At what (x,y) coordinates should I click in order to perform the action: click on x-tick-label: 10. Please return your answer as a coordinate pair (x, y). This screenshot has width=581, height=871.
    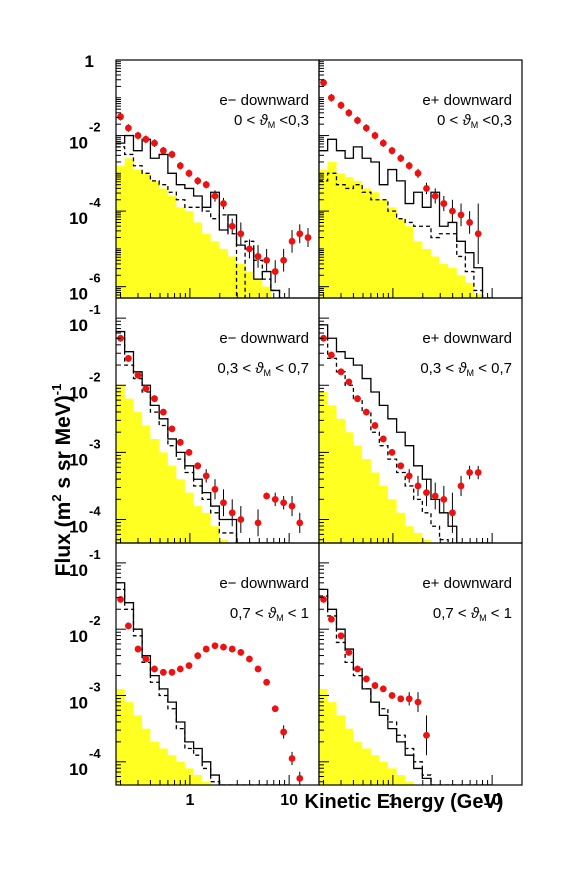
    Looking at the image, I should click on (492, 800).